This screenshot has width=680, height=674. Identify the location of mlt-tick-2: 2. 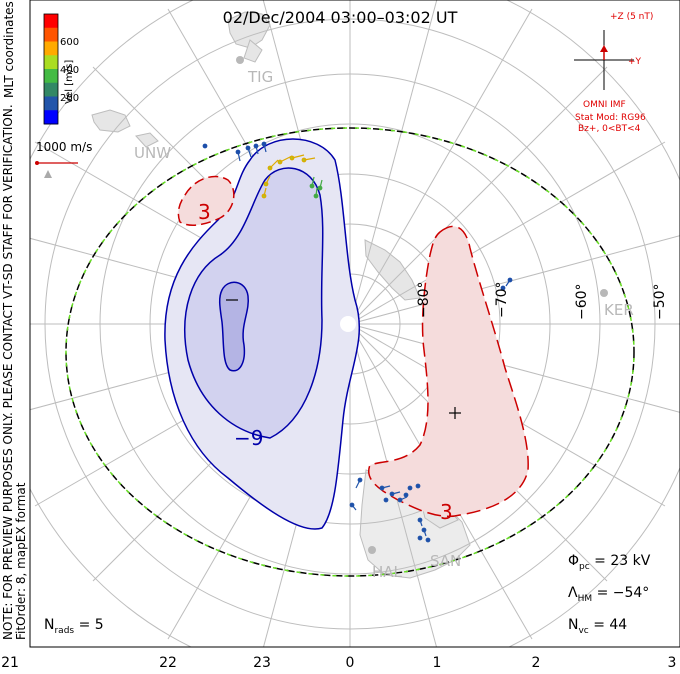
(536, 663).